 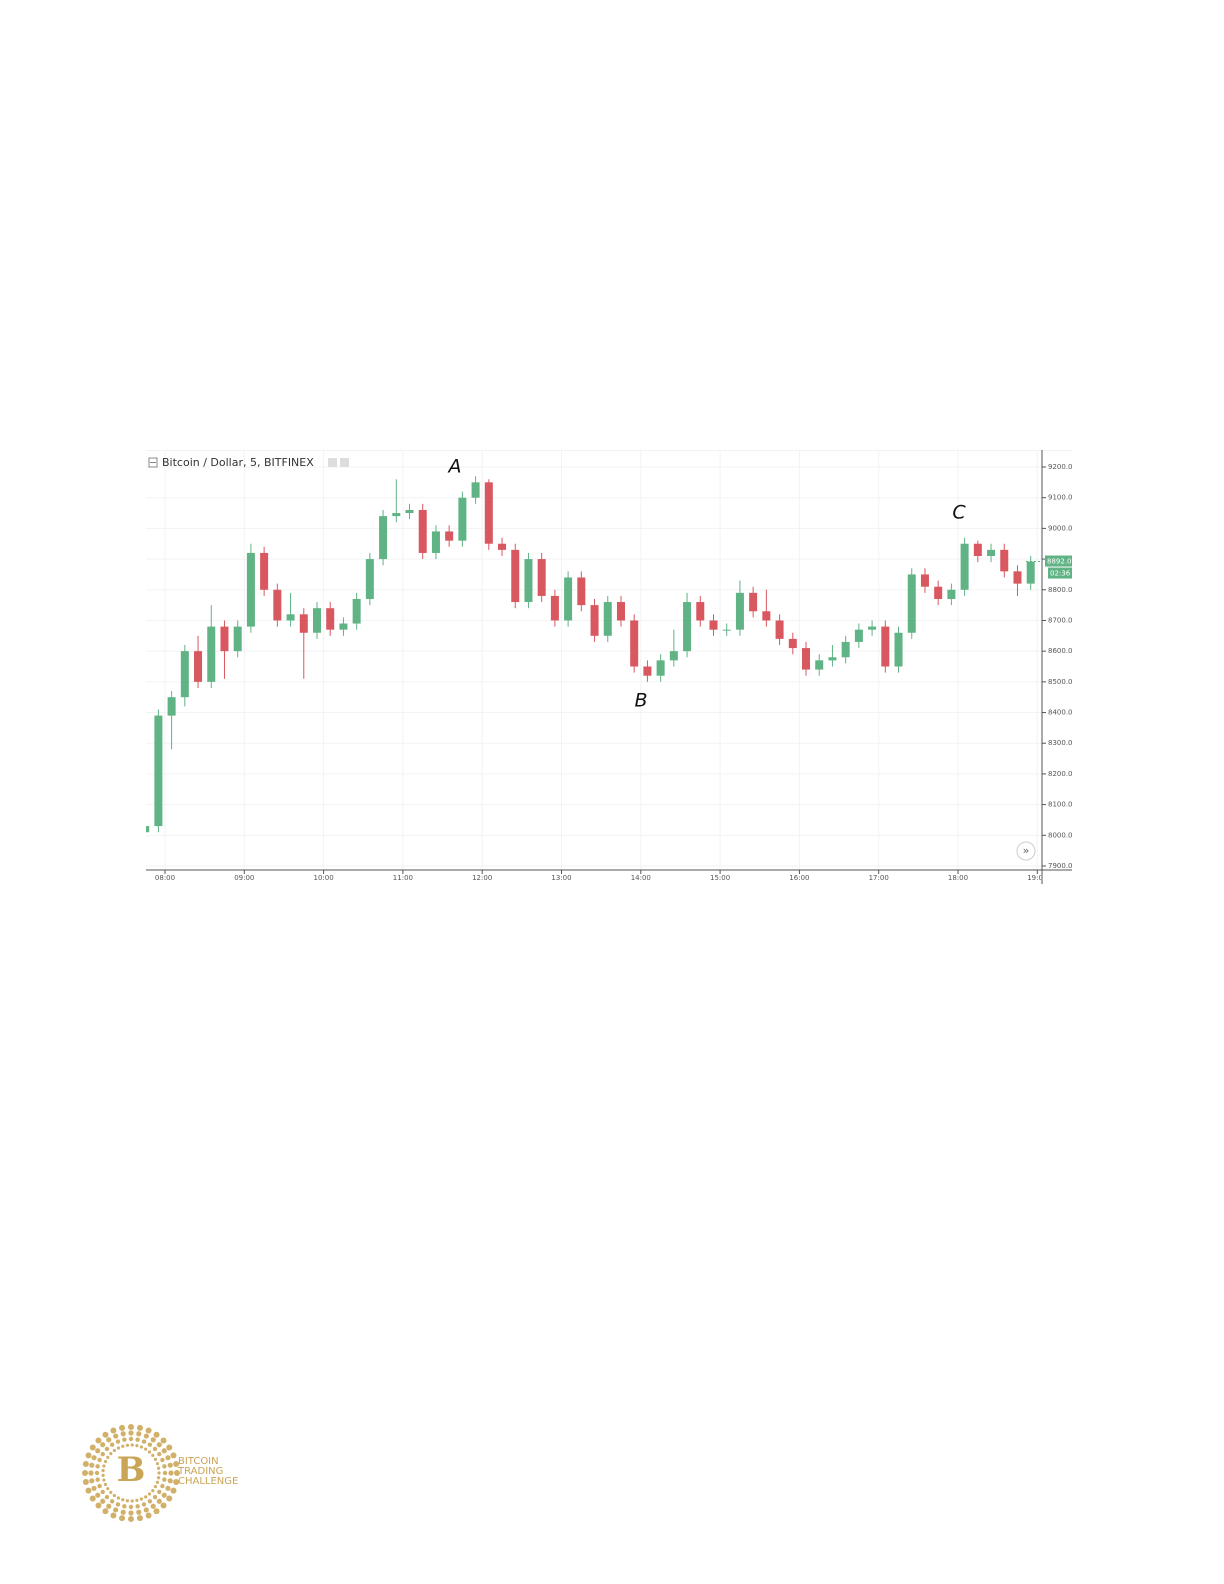 I want to click on last-price-label: 8892.0, so click(x=1059, y=562).